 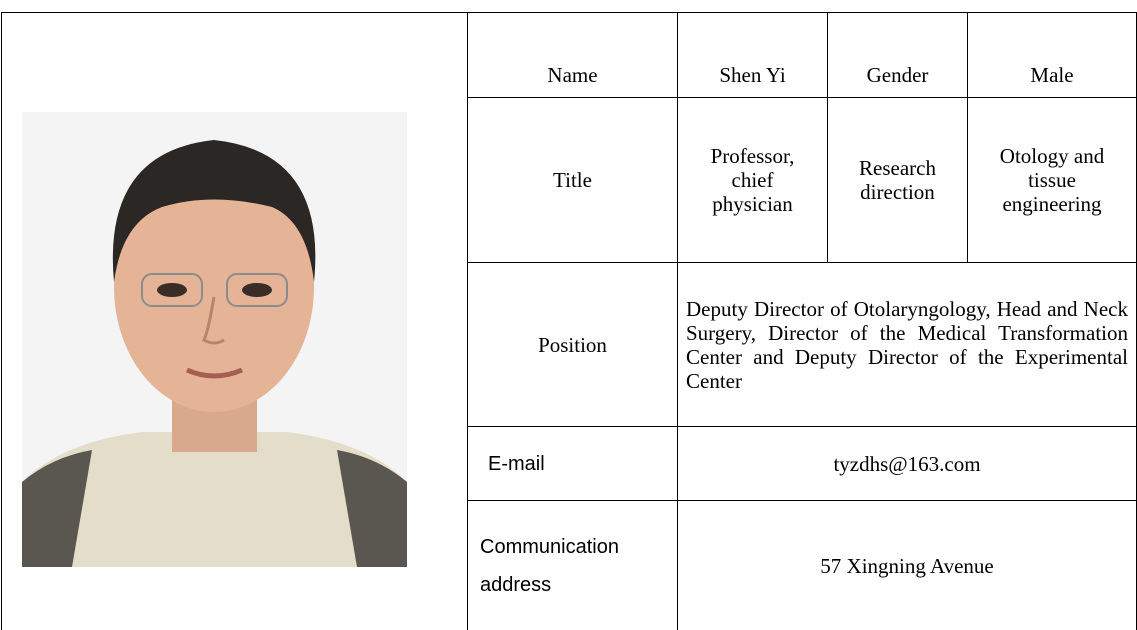 What do you see at coordinates (1052, 180) in the screenshot?
I see `value-cell: Otology and tissue engineering` at bounding box center [1052, 180].